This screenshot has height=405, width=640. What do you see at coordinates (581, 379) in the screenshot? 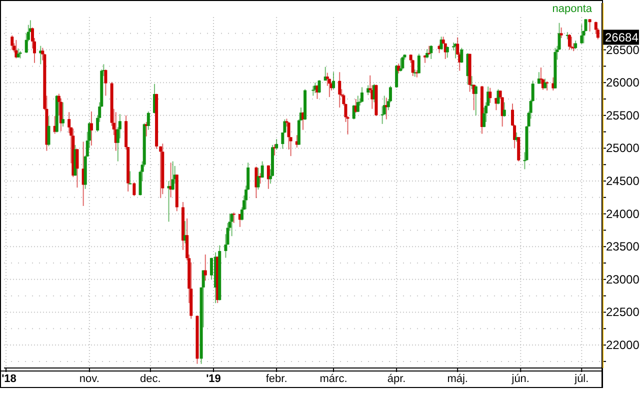
I see `x-tick-label: júl.` at bounding box center [581, 379].